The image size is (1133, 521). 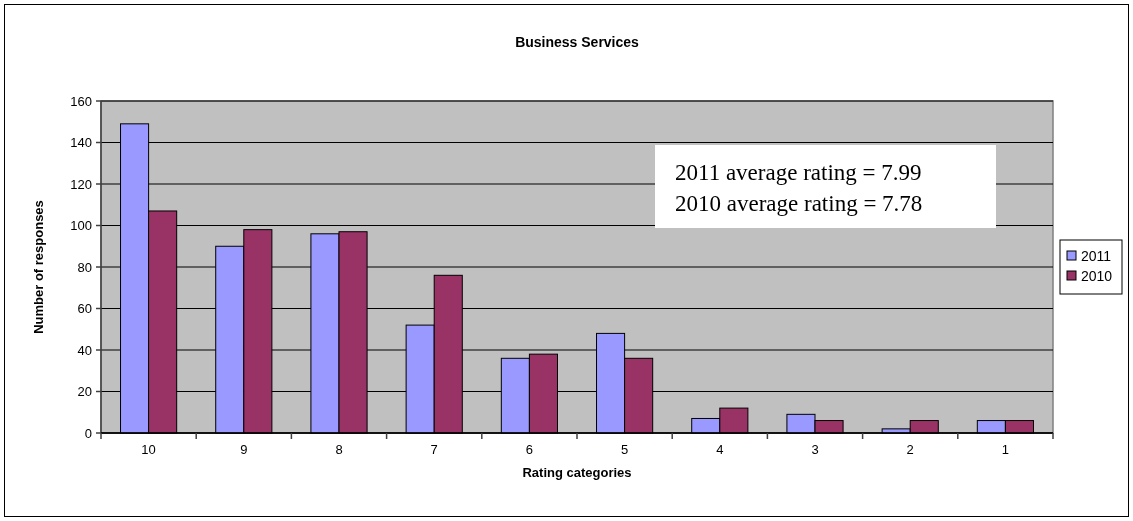 What do you see at coordinates (38, 267) in the screenshot?
I see `y-axis-title: Number of responses` at bounding box center [38, 267].